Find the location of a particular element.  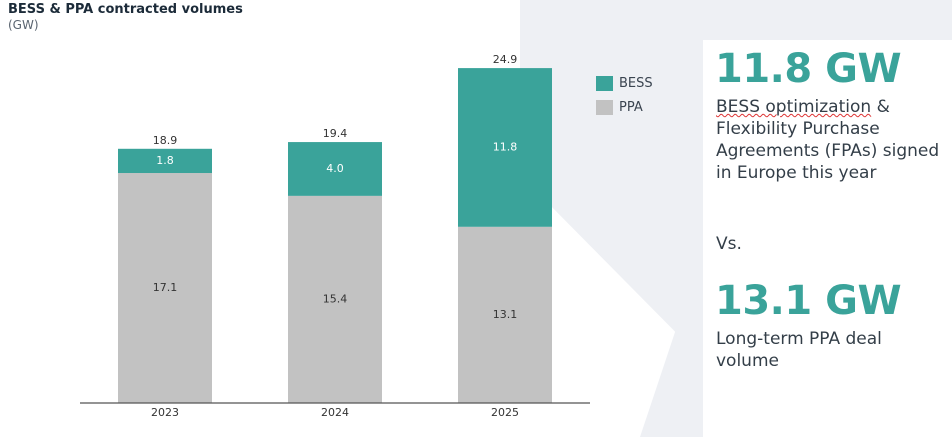

bar-bess-2025 is located at coordinates (505, 147).